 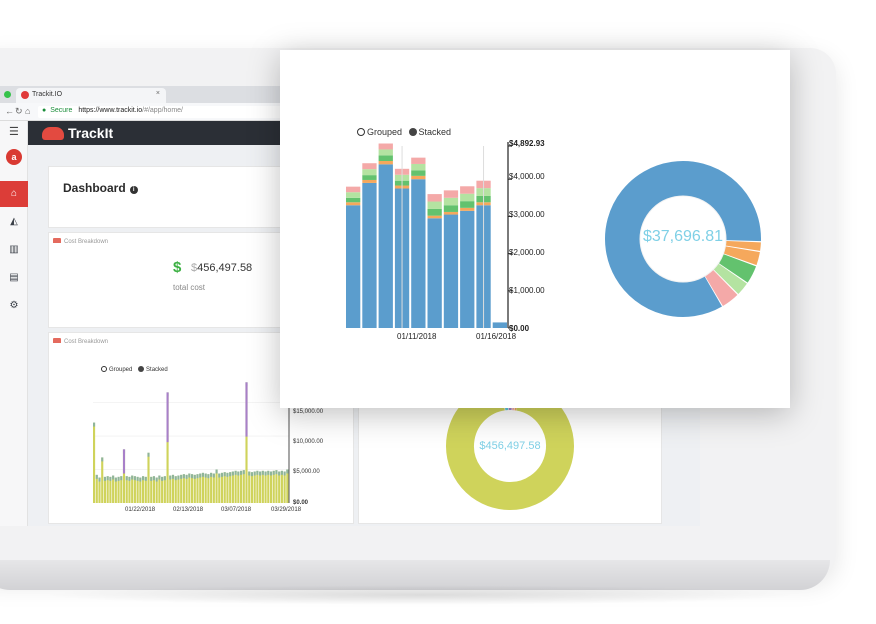 What do you see at coordinates (91, 95) in the screenshot?
I see `browser-tab: Trackit.IO ×` at bounding box center [91, 95].